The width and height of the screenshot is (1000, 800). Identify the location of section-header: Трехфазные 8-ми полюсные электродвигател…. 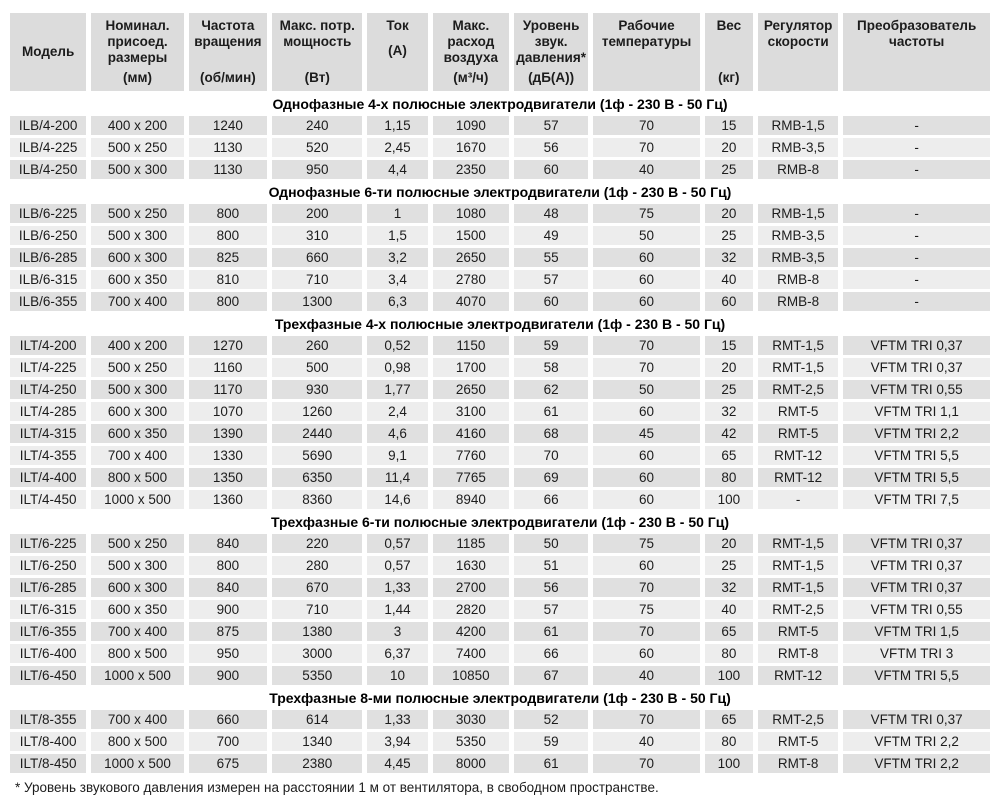
(500, 697).